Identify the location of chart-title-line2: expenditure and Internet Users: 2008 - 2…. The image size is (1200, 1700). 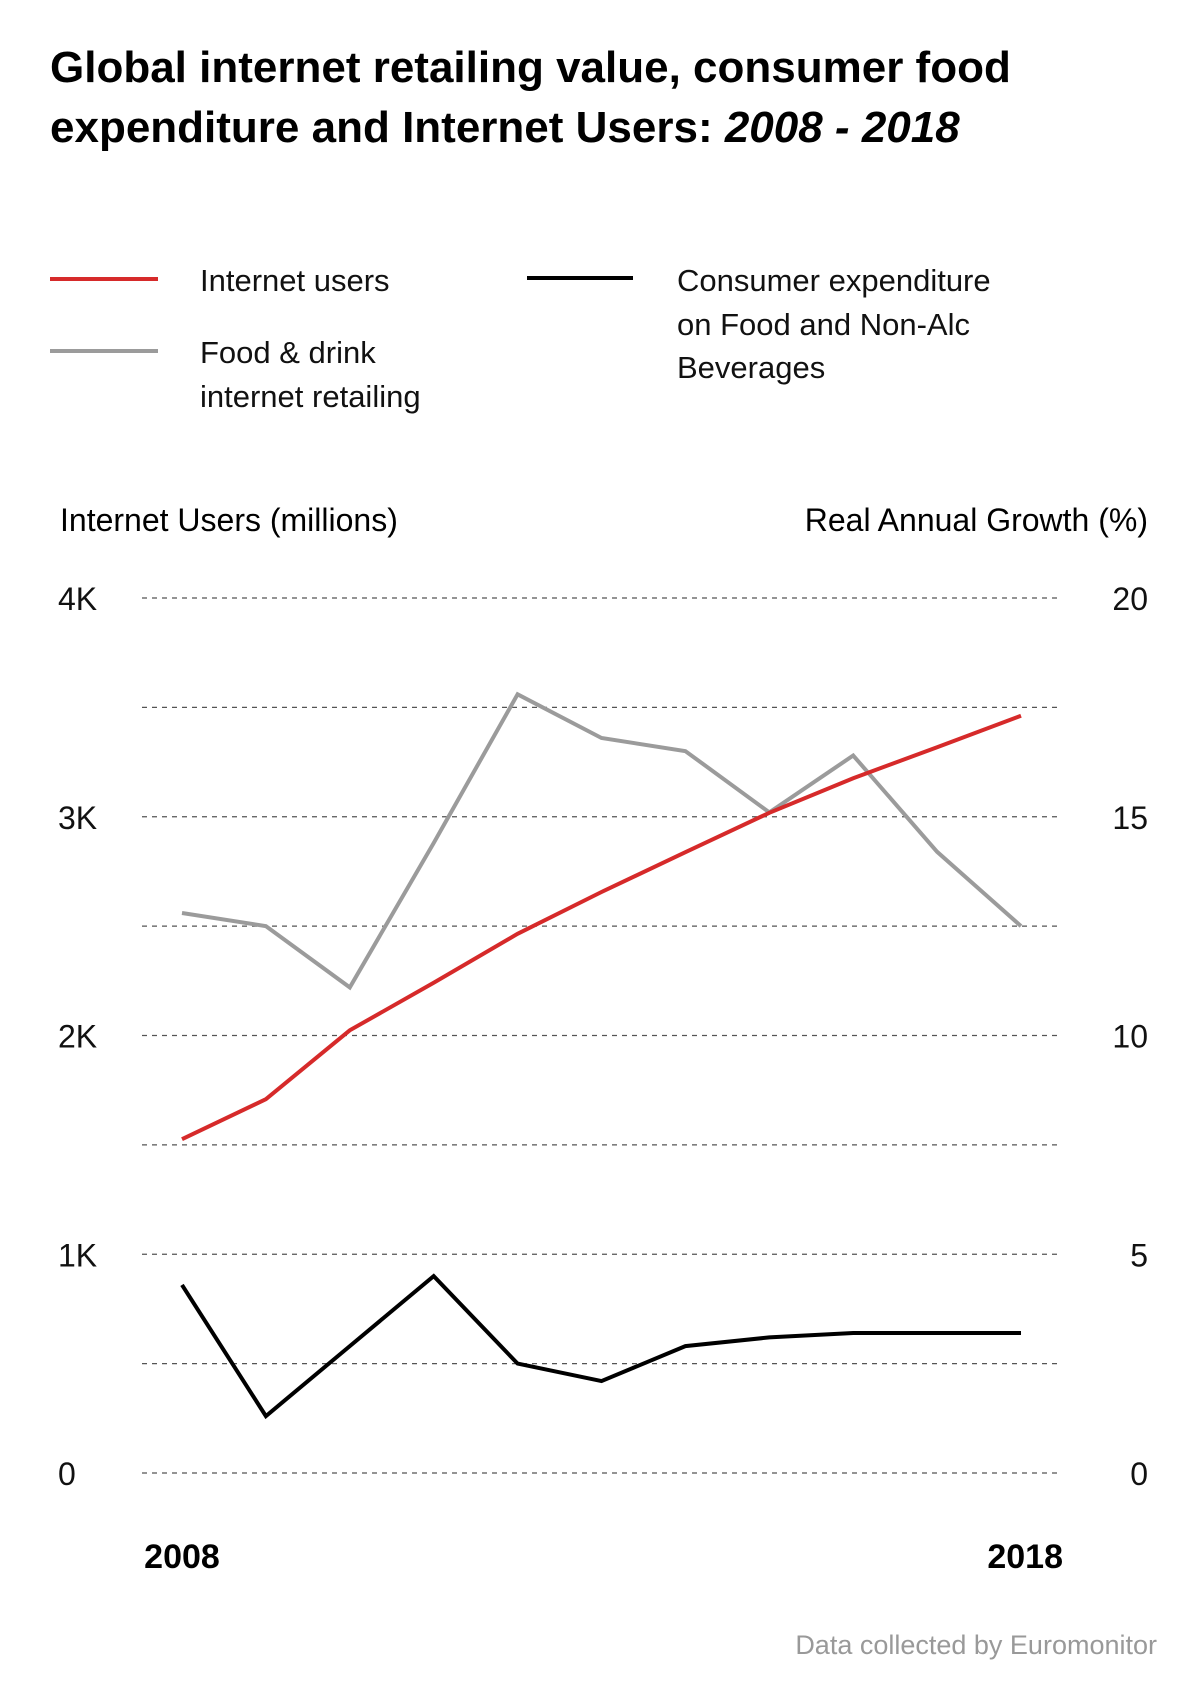
(505, 127).